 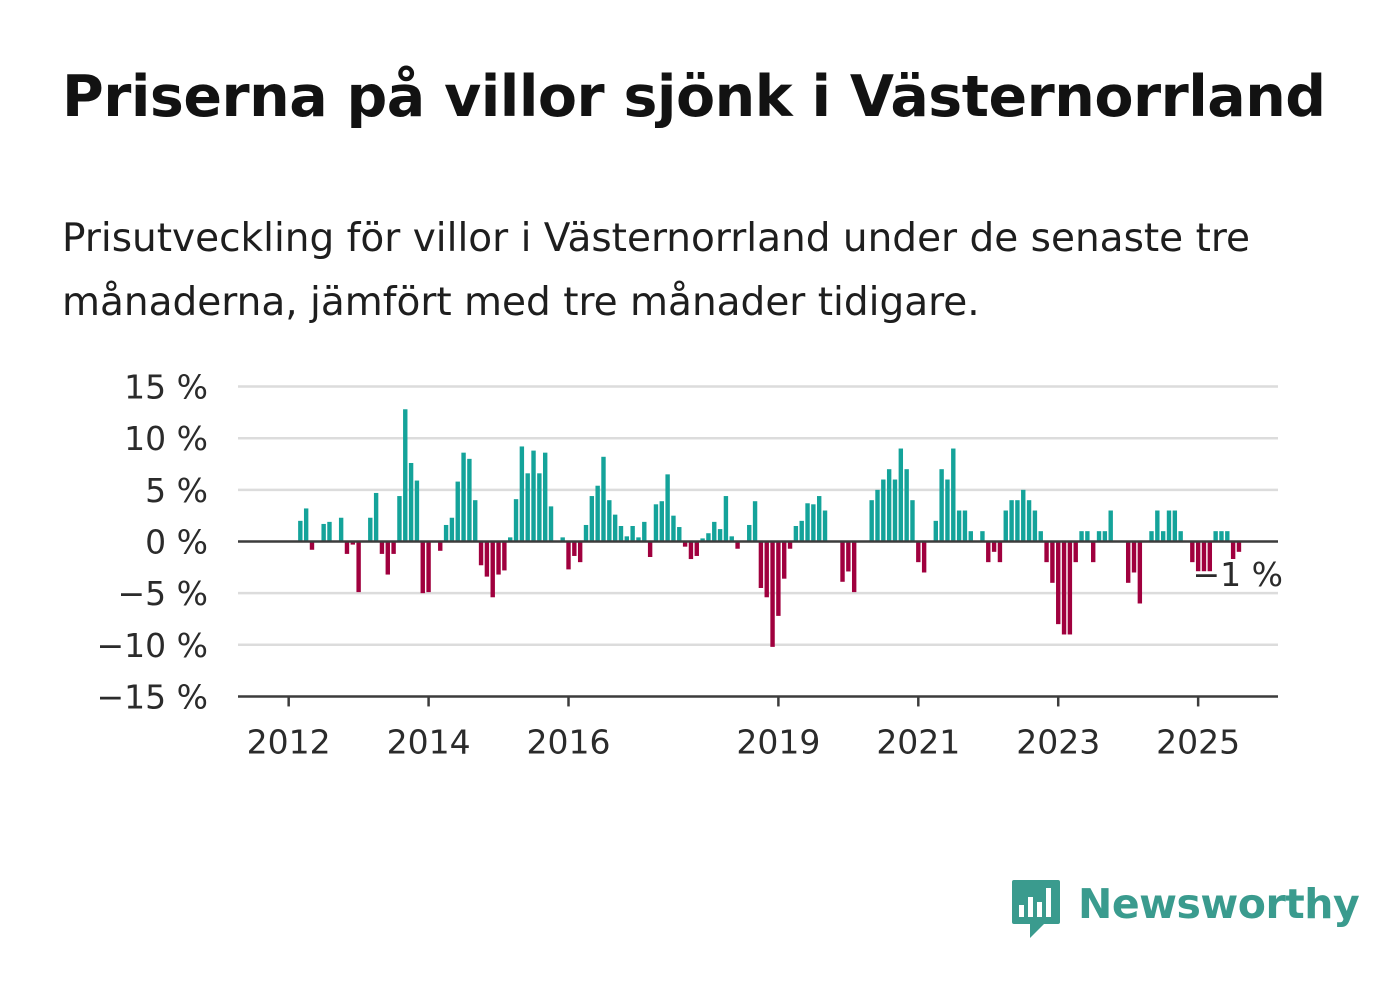 What do you see at coordinates (918, 741) in the screenshot?
I see `x-tick-label: 2021` at bounding box center [918, 741].